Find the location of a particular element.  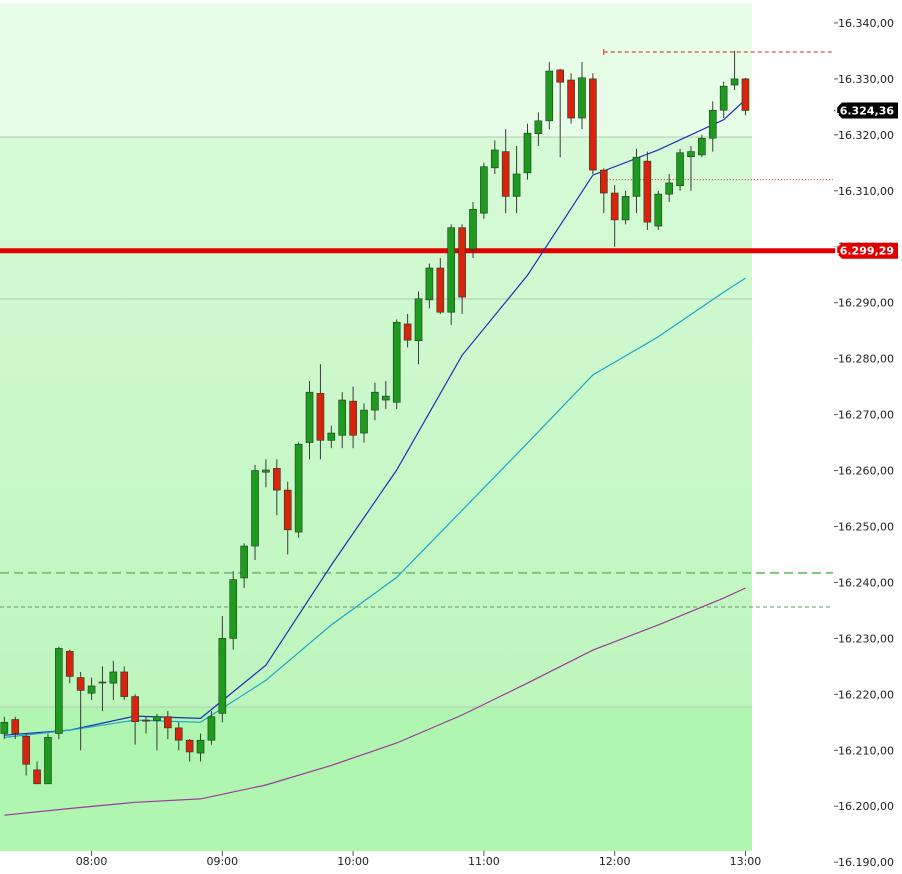

price-box is located at coordinates (866, 250).